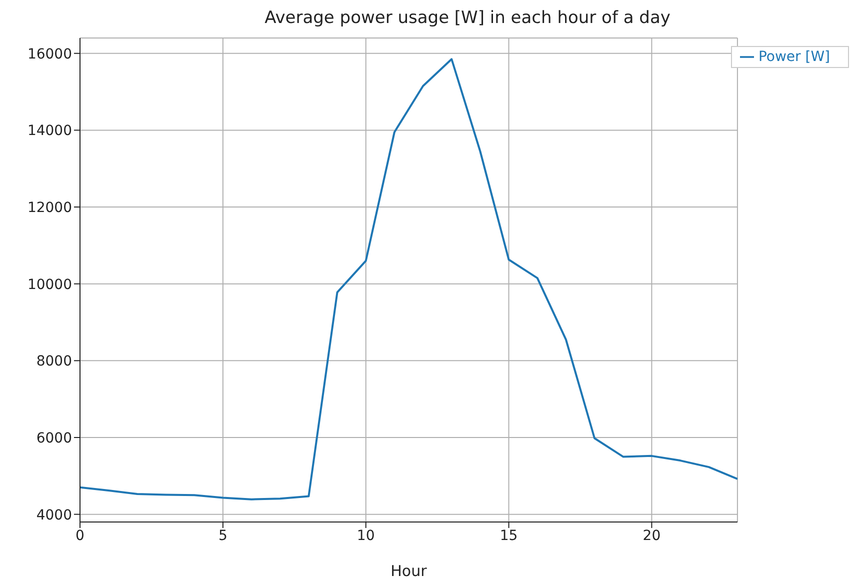 The width and height of the screenshot is (863, 578). What do you see at coordinates (468, 18) in the screenshot?
I see `chart-title: Average power usage [W] in each hour of a day` at bounding box center [468, 18].